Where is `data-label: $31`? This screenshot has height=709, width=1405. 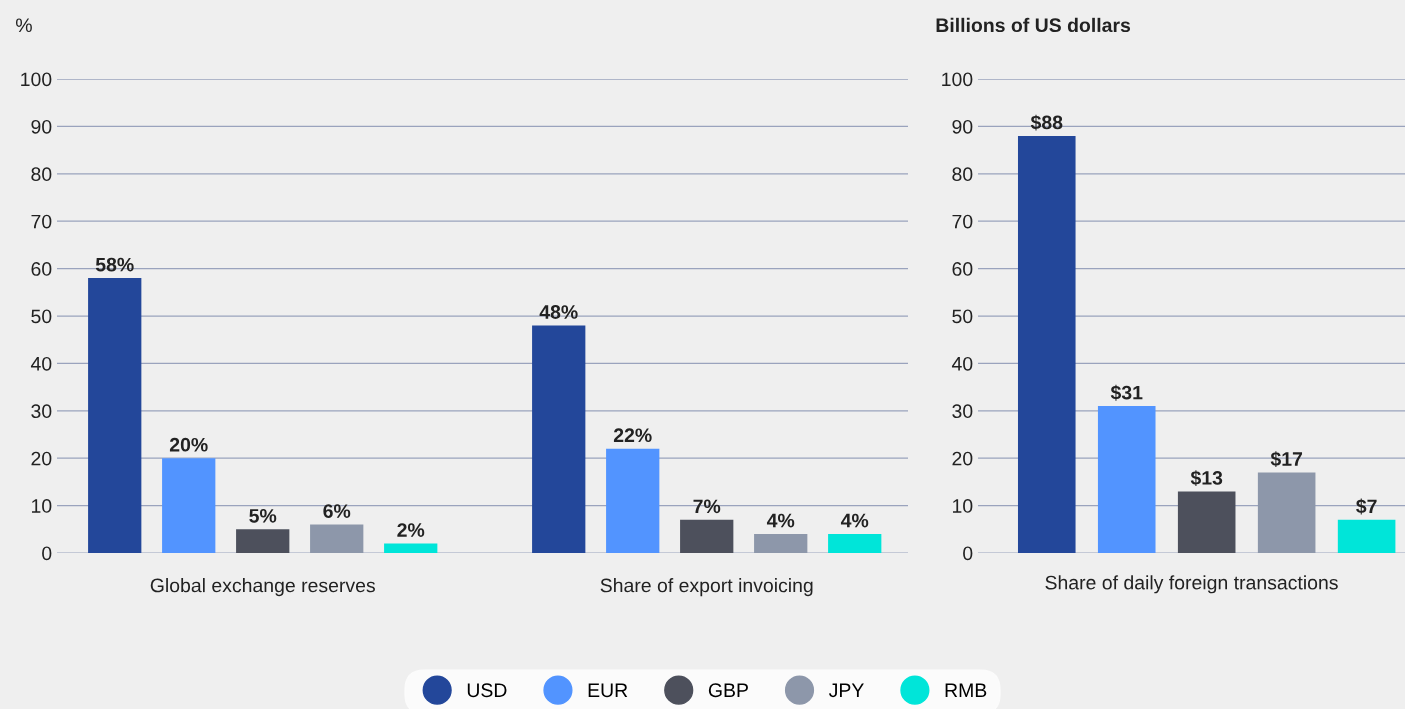
data-label: $31 is located at coordinates (1126, 392).